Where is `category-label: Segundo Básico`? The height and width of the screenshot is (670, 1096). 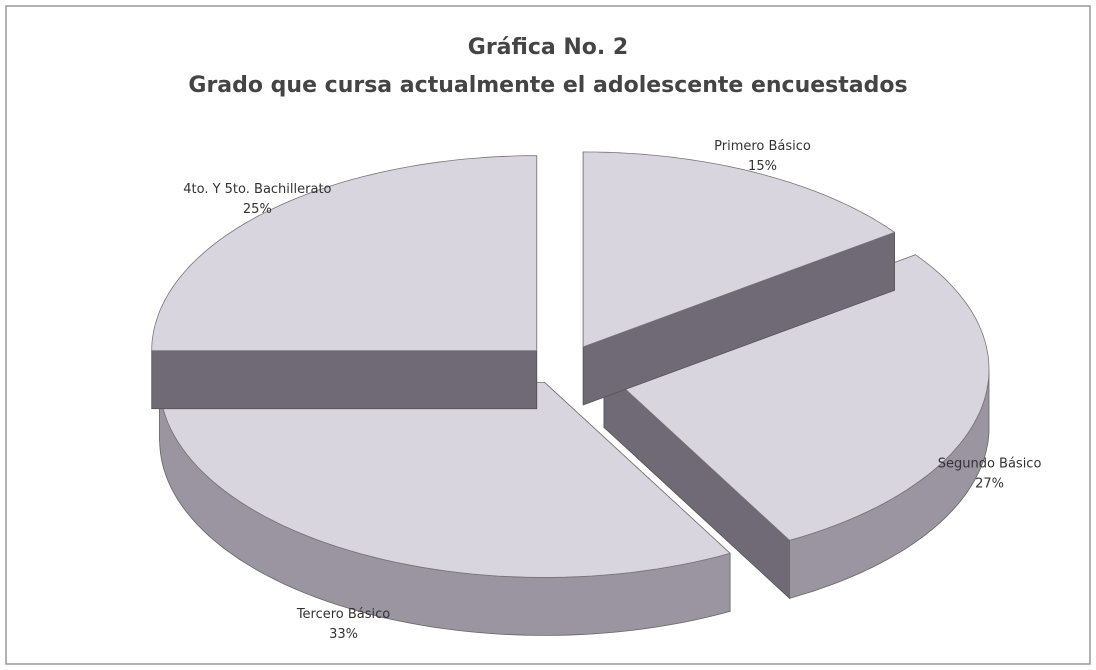
category-label: Segundo Básico is located at coordinates (990, 464).